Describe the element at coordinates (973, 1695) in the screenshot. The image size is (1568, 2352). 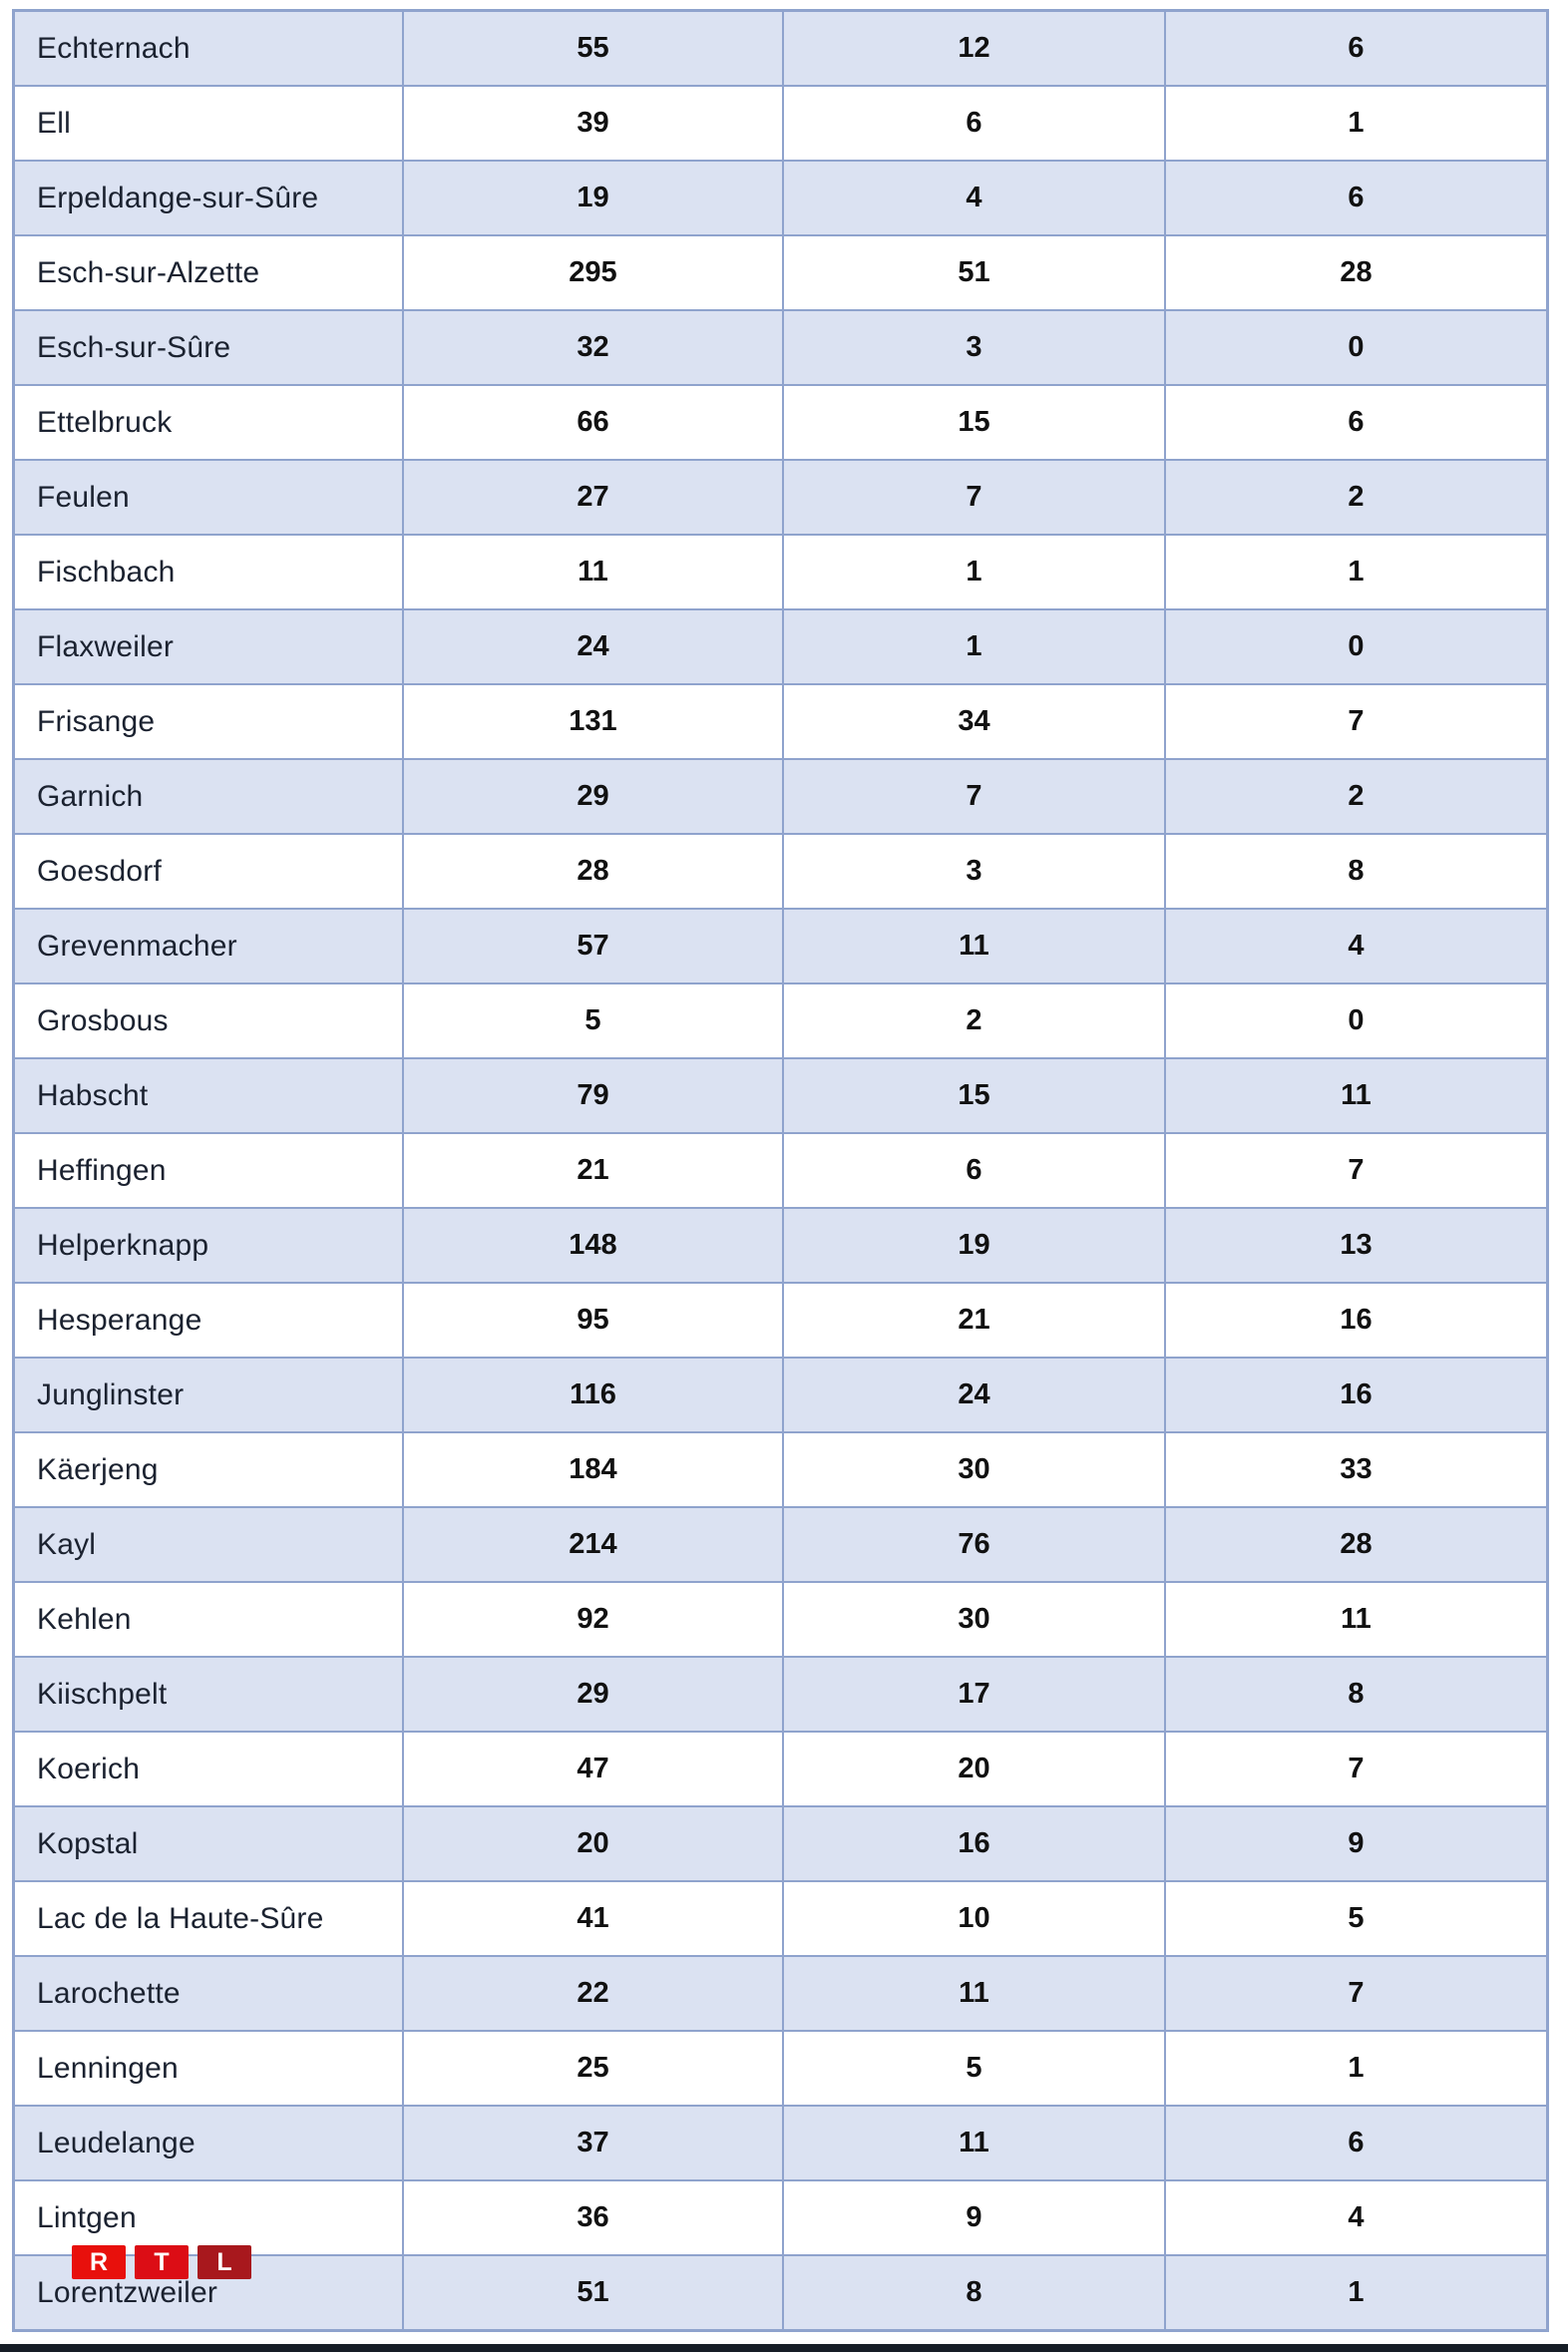
I see `value-cell-2: 17` at that location.